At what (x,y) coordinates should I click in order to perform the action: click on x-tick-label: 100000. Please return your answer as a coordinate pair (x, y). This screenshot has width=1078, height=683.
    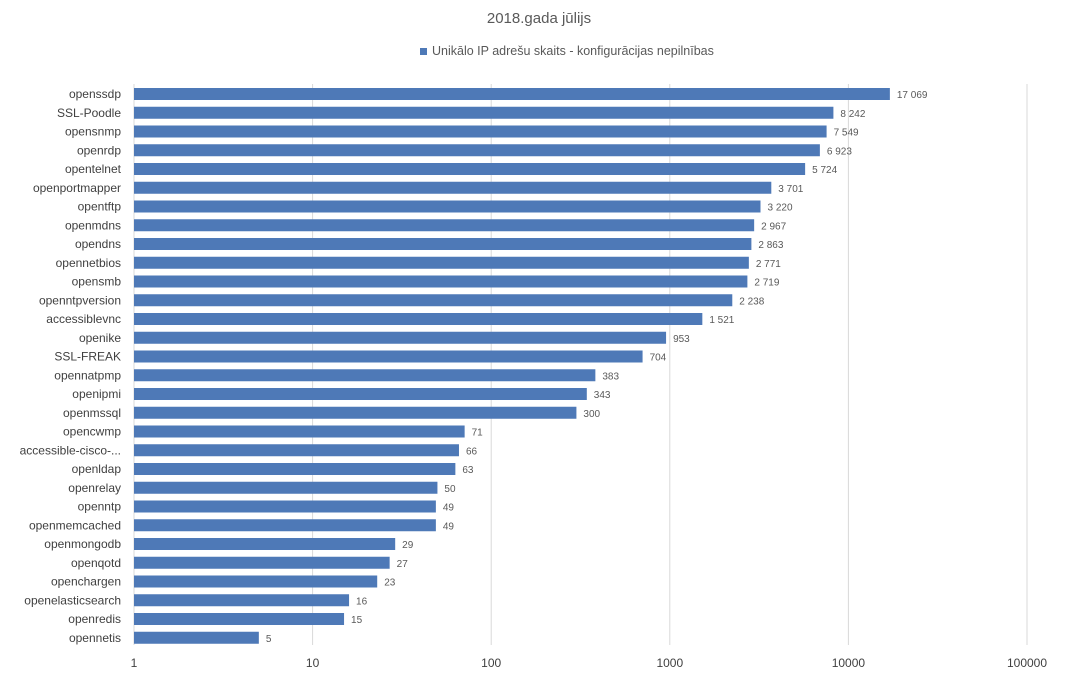
    Looking at the image, I should click on (1027, 663).